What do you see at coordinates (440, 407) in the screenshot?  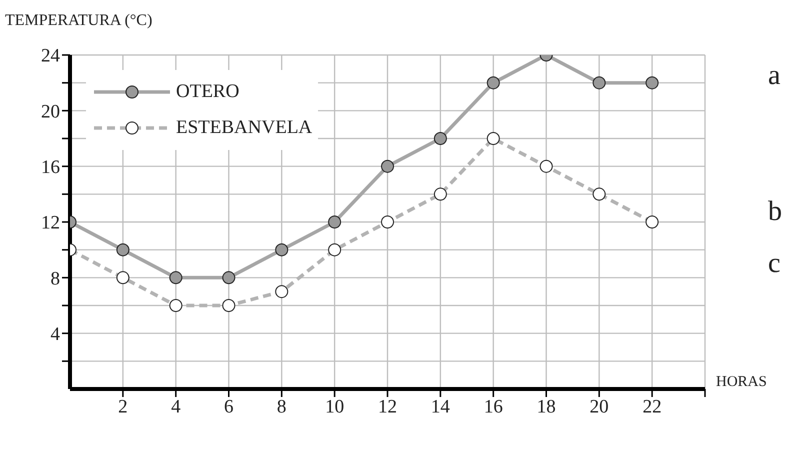 I see `x-tick-label: 14` at bounding box center [440, 407].